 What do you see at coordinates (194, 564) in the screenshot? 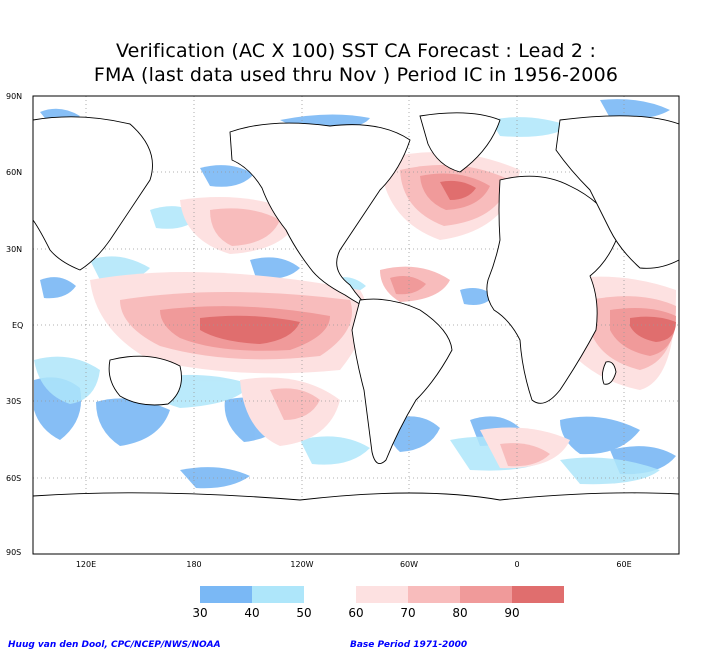
I see `lon-label-180: 180` at bounding box center [194, 564].